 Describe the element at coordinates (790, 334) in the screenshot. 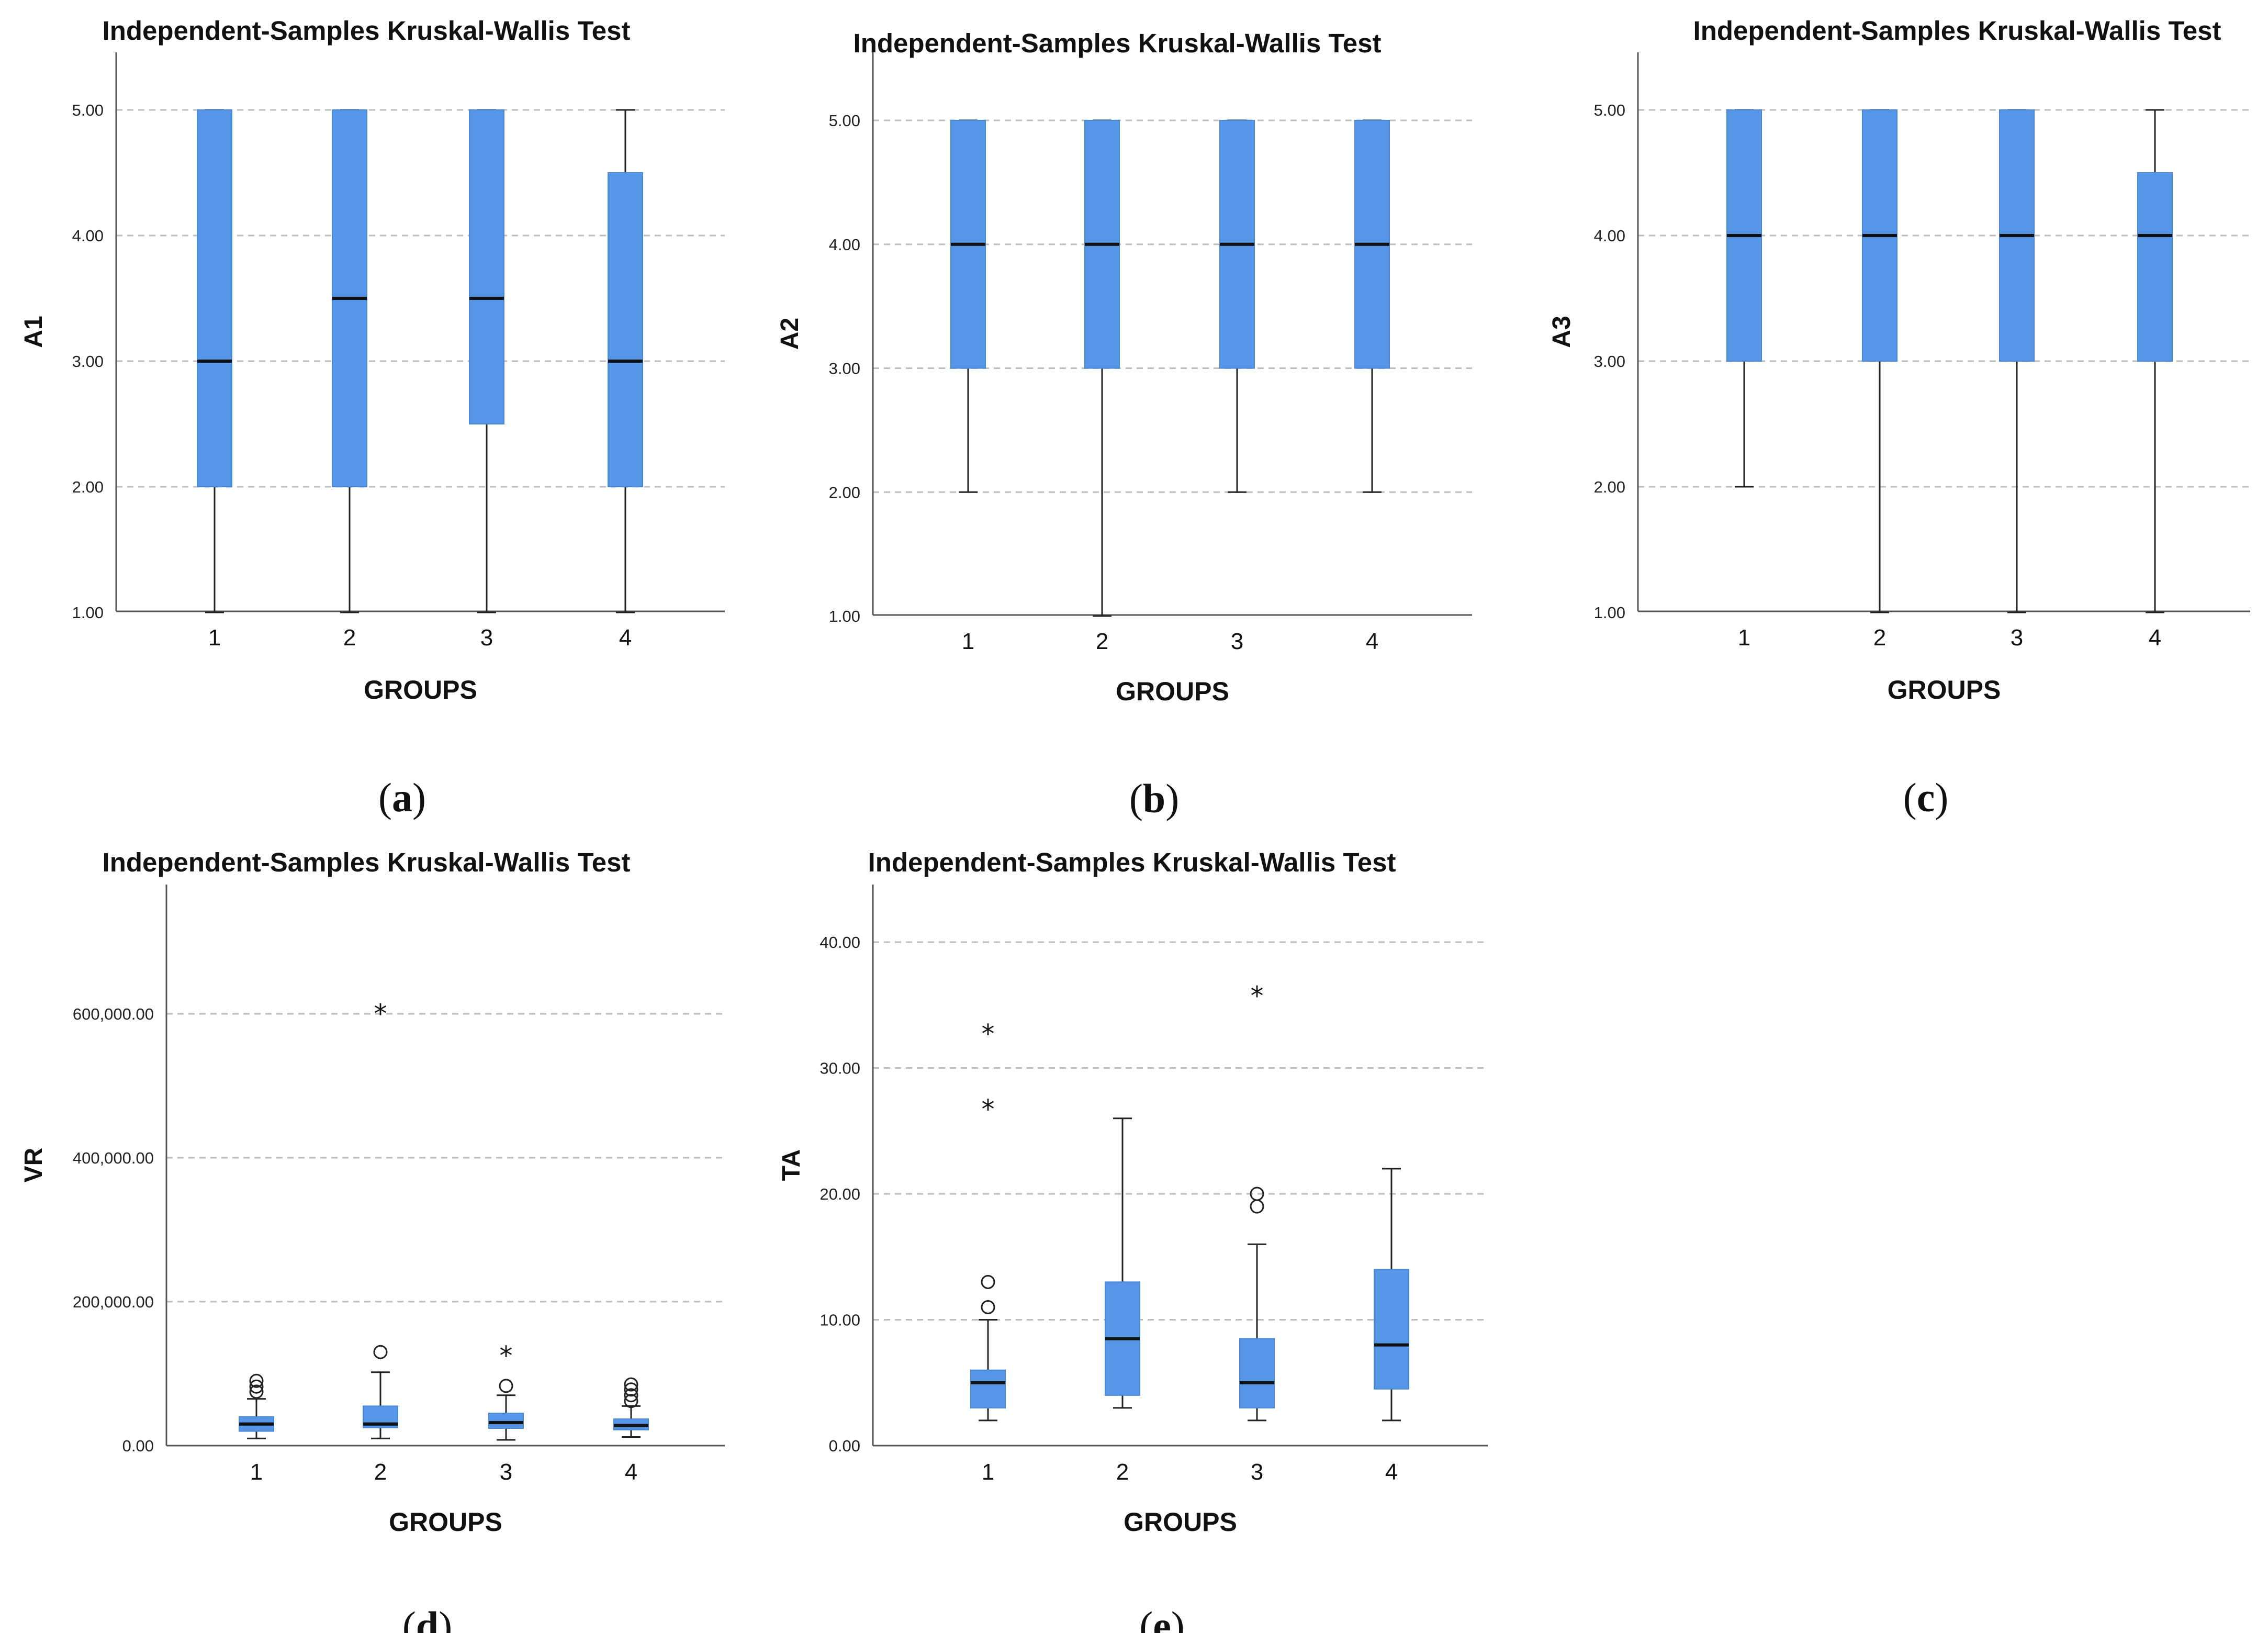

I see `y-axis-label: A2` at that location.